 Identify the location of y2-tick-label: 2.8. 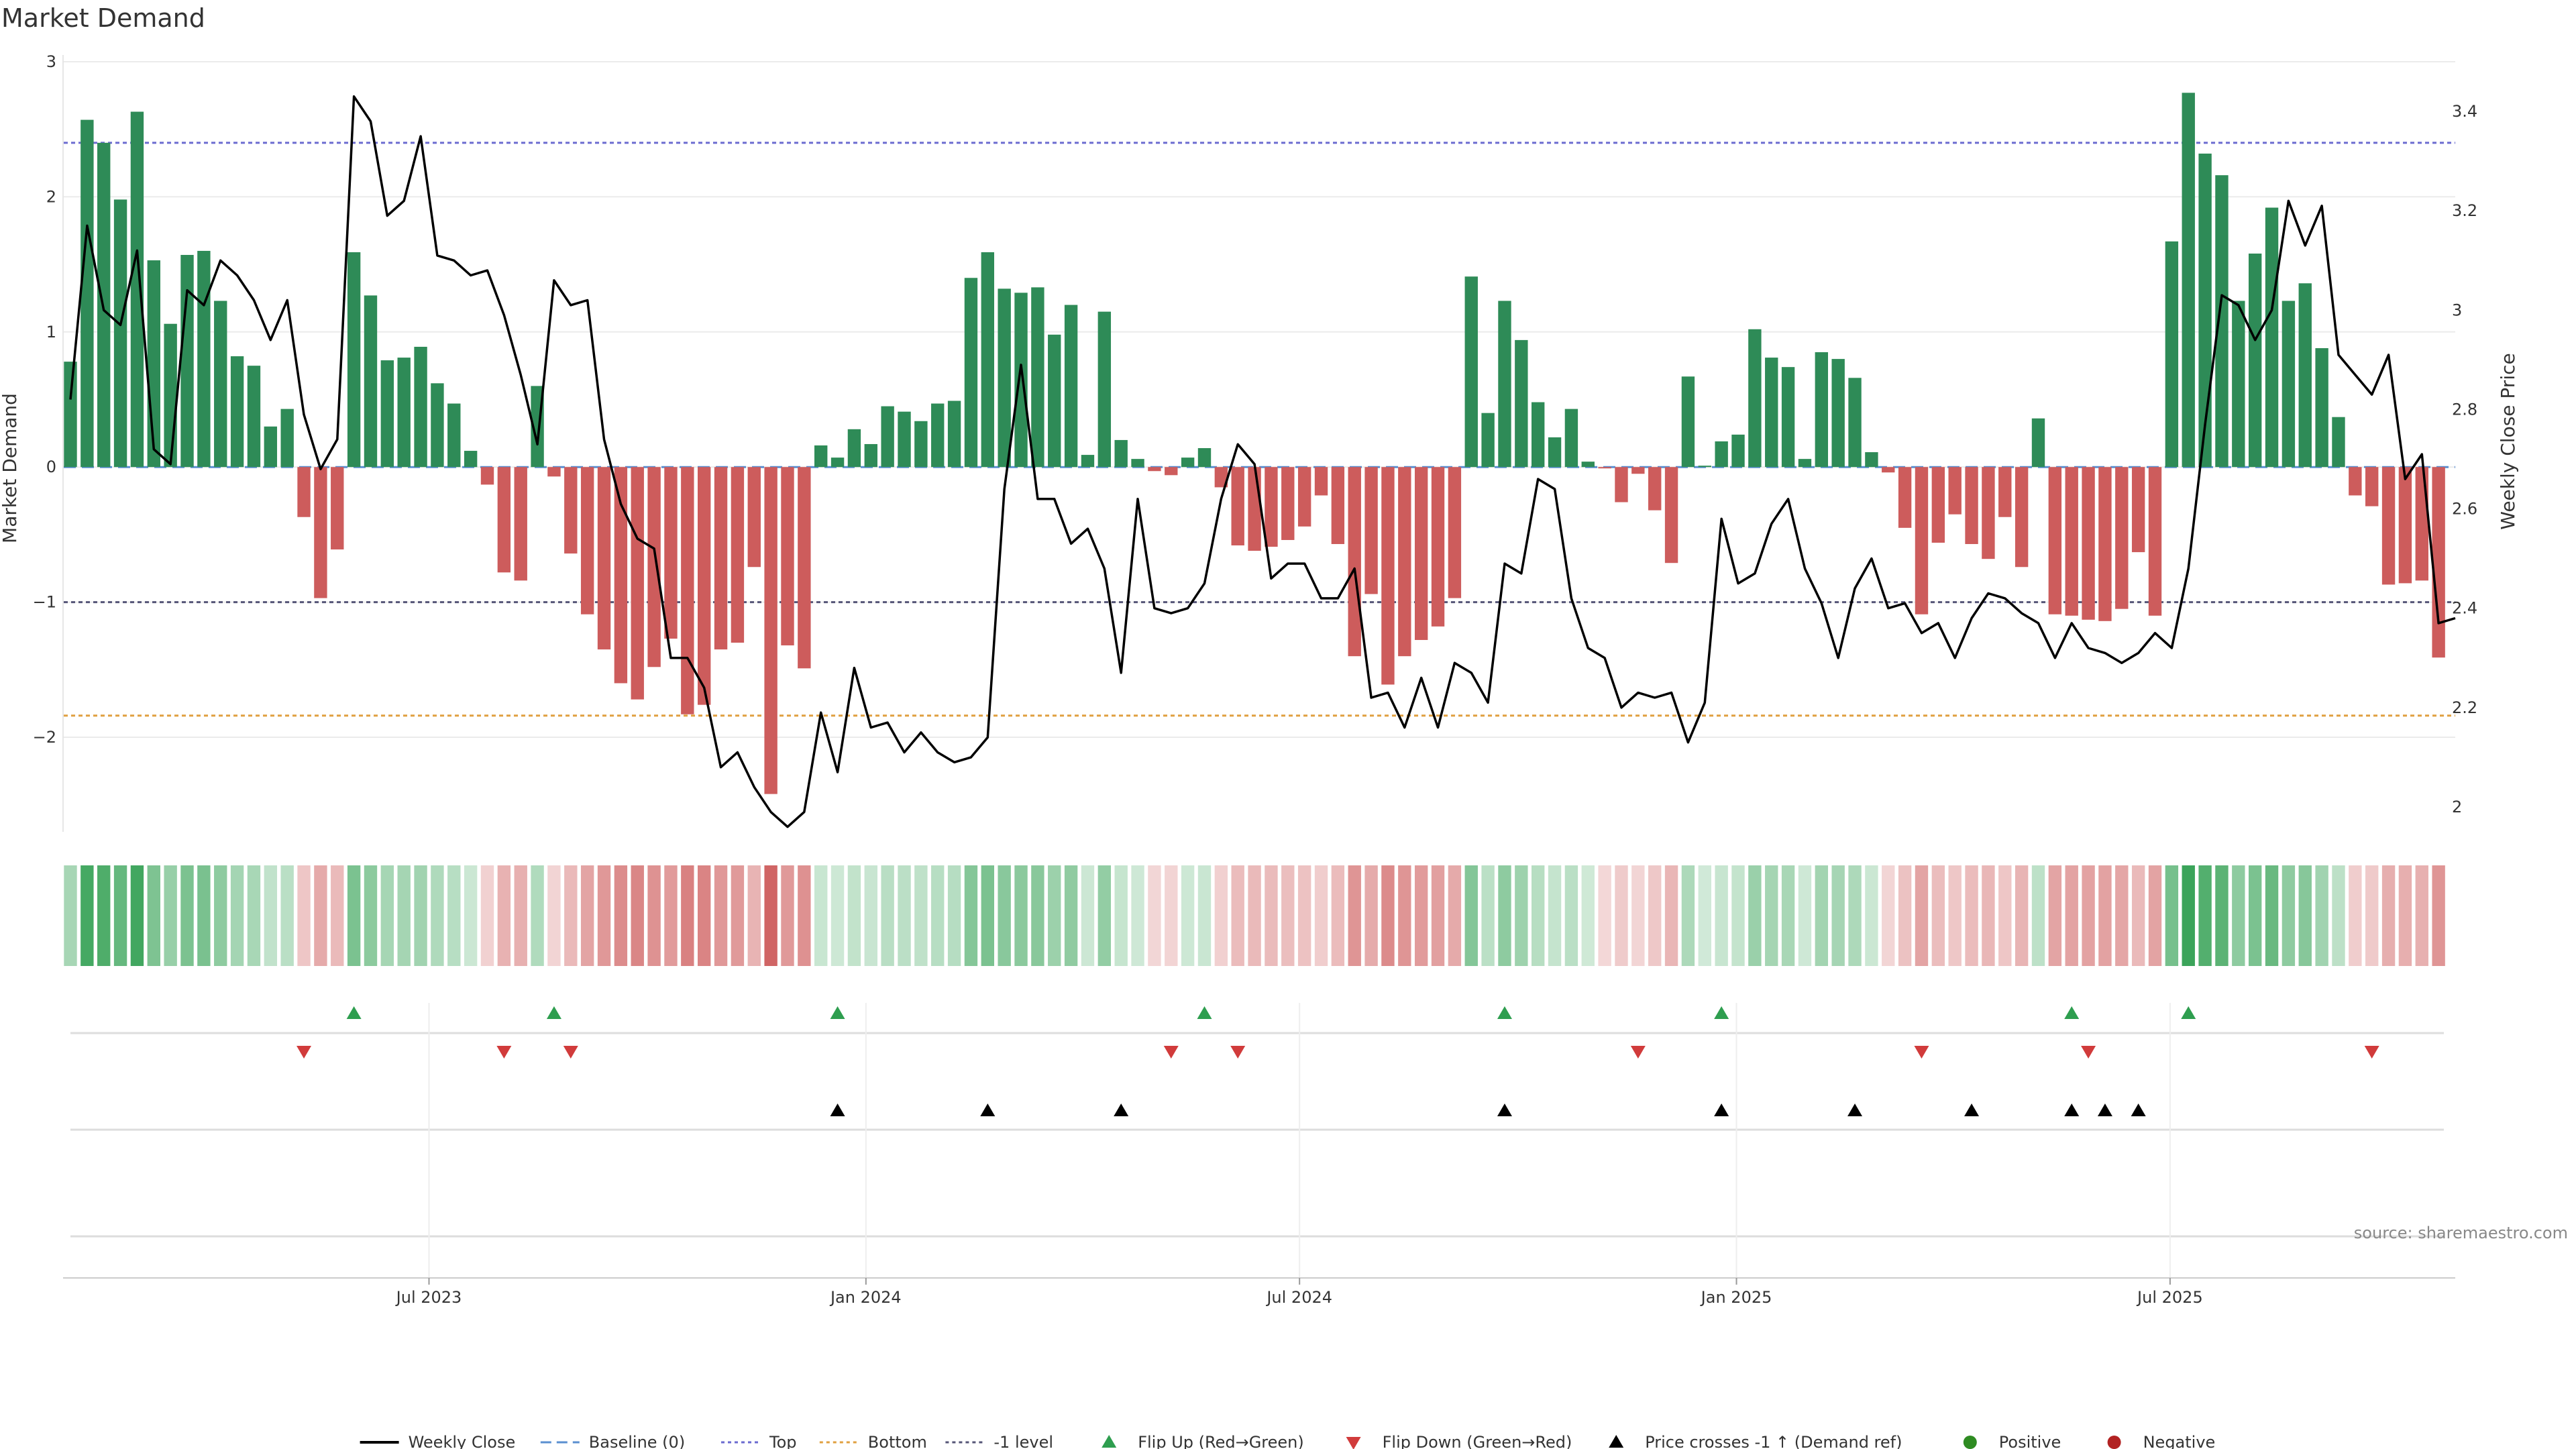
(2464, 409).